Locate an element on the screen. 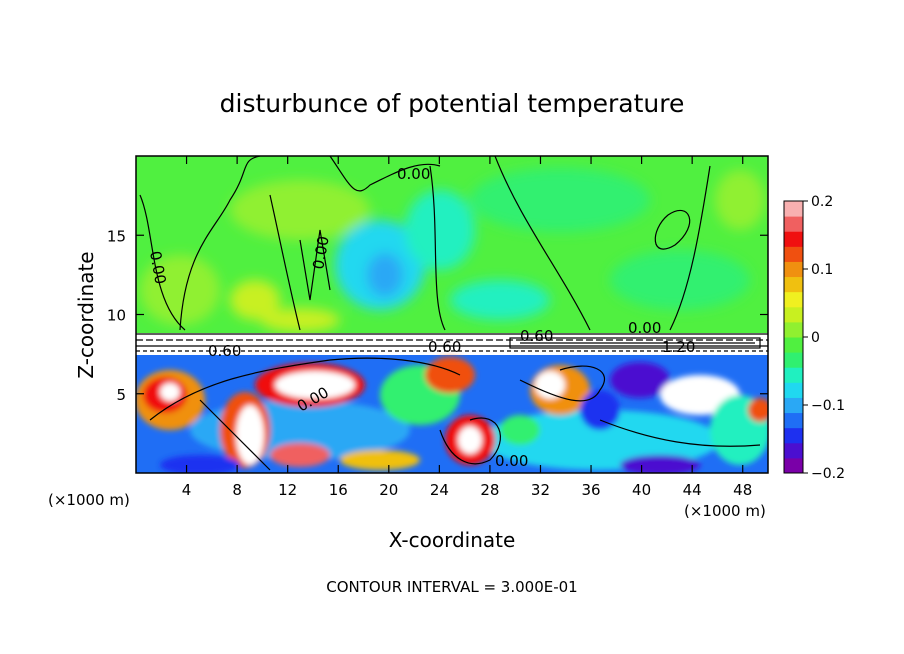 This screenshot has height=654, width=904. inversion-contours is located at coordinates (452, 342).